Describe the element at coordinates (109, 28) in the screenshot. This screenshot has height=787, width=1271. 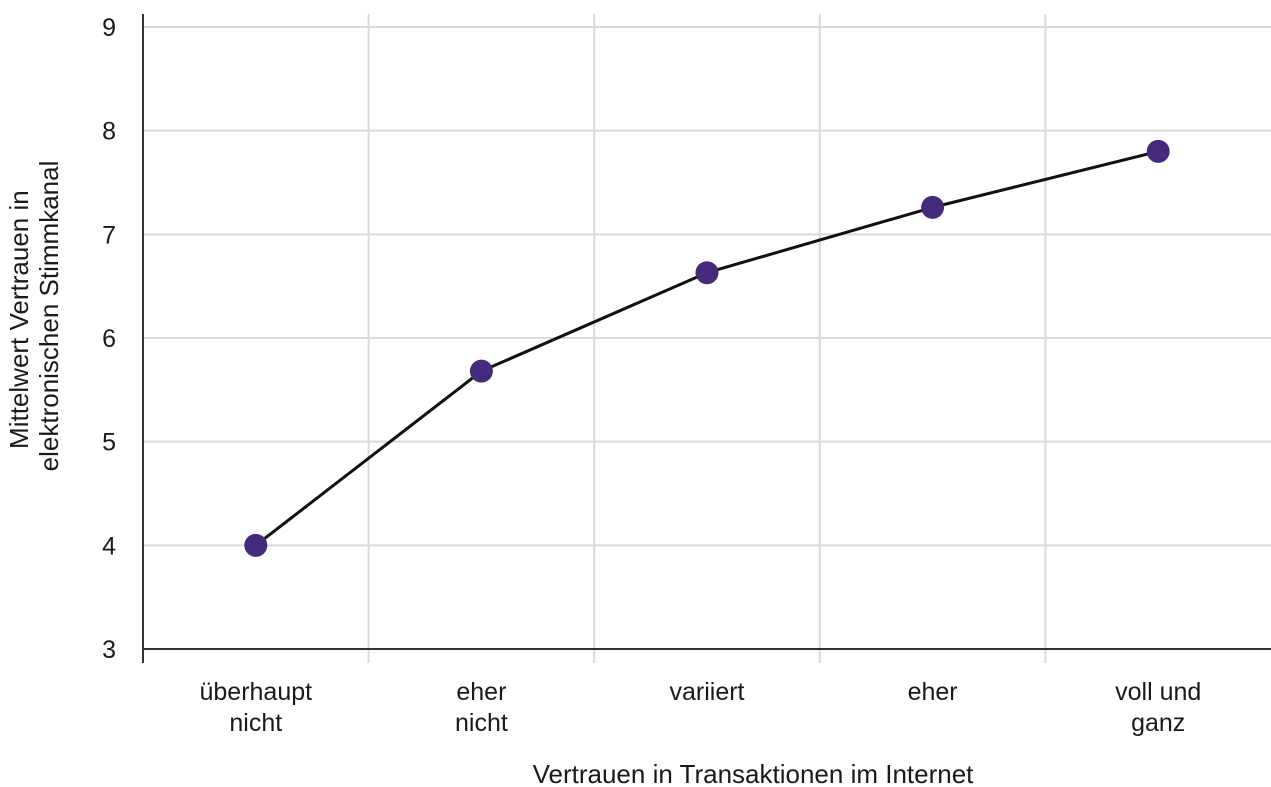
I see `y-tick-label: 9` at that location.